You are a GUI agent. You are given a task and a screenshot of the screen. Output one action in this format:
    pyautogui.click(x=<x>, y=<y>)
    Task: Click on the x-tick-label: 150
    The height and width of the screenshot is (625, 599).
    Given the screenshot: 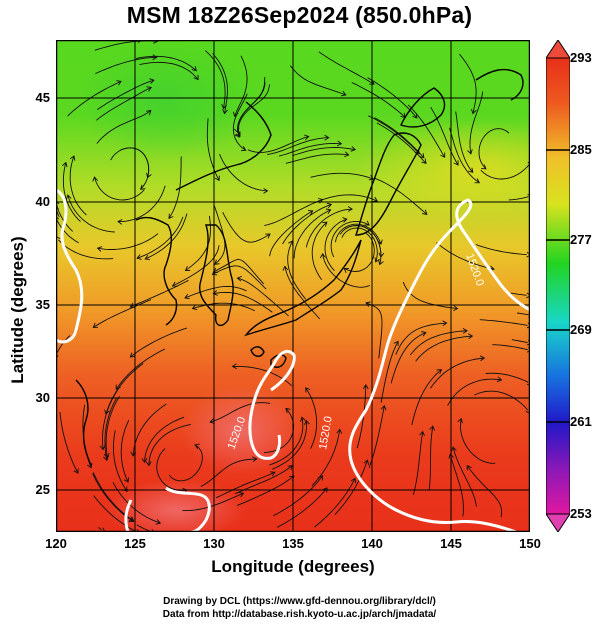 What is the action you would take?
    pyautogui.click(x=530, y=543)
    